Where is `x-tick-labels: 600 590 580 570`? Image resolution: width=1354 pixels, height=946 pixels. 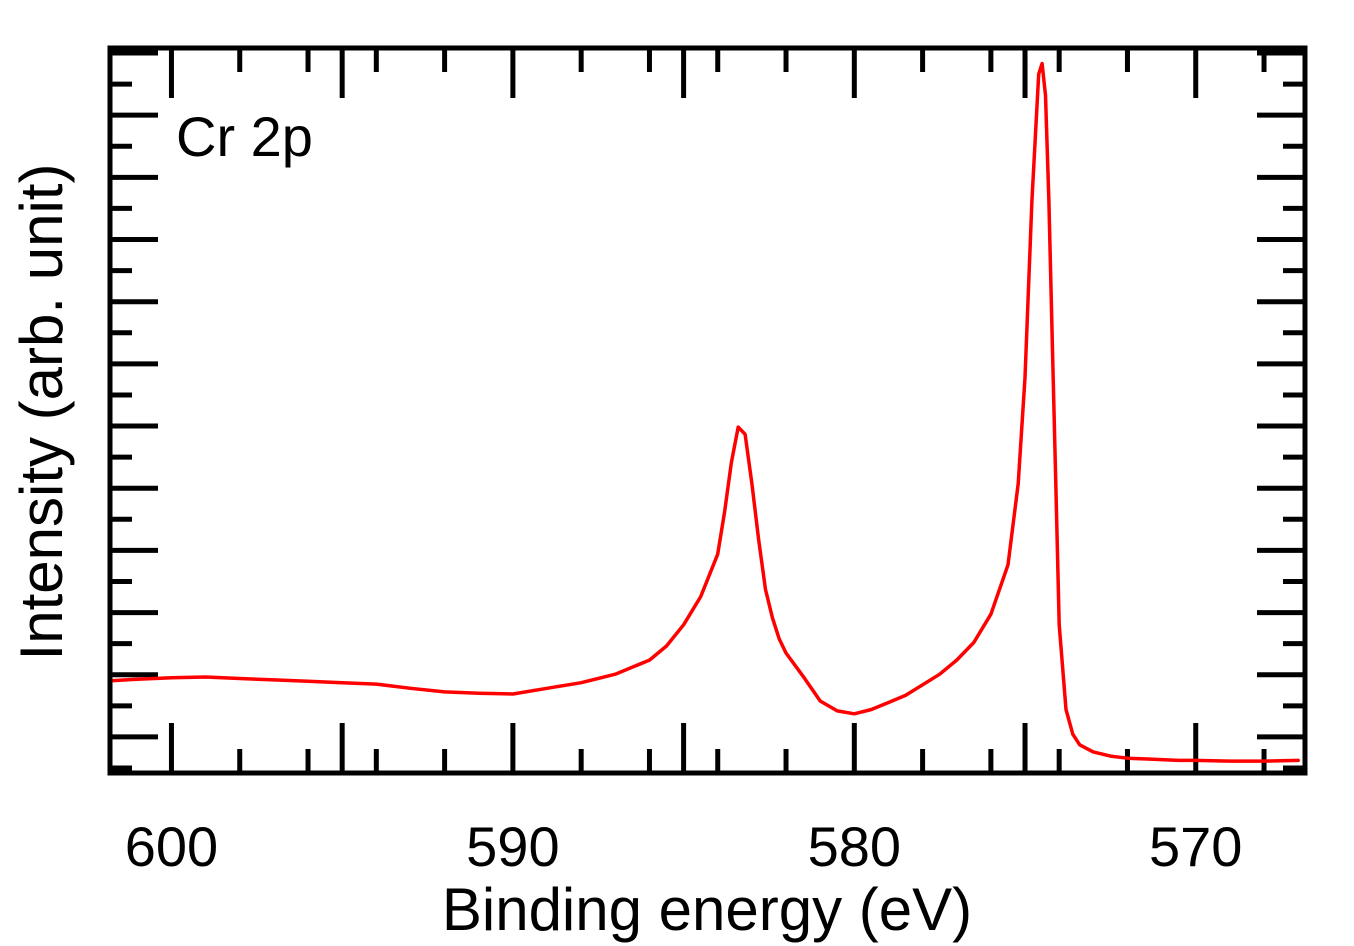 x-tick-labels: 600 590 580 570 is located at coordinates (684, 846).